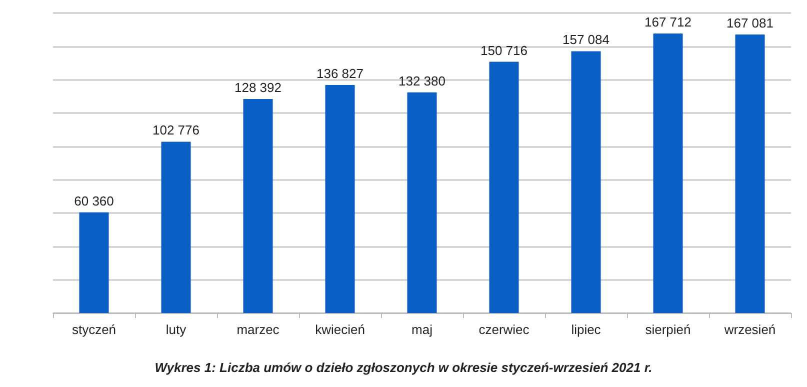  Describe the element at coordinates (750, 23) in the screenshot. I see `data-label: 167 081` at that location.